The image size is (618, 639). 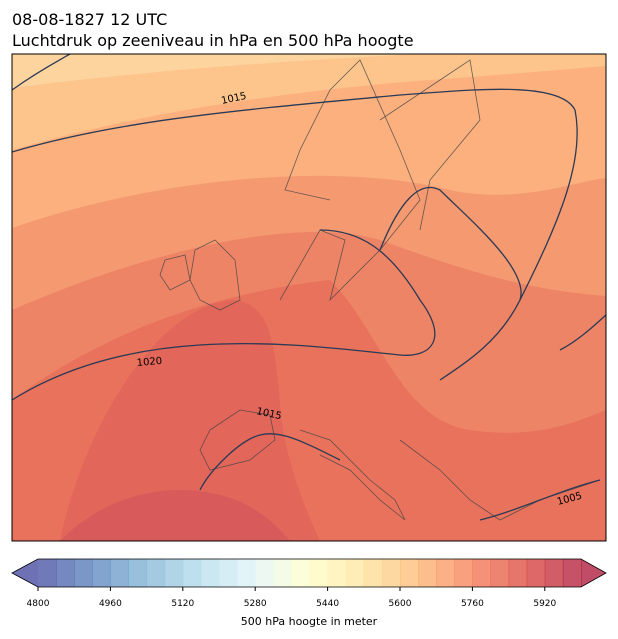 What do you see at coordinates (175, 515) in the screenshot?
I see `height-band` at bounding box center [175, 515].